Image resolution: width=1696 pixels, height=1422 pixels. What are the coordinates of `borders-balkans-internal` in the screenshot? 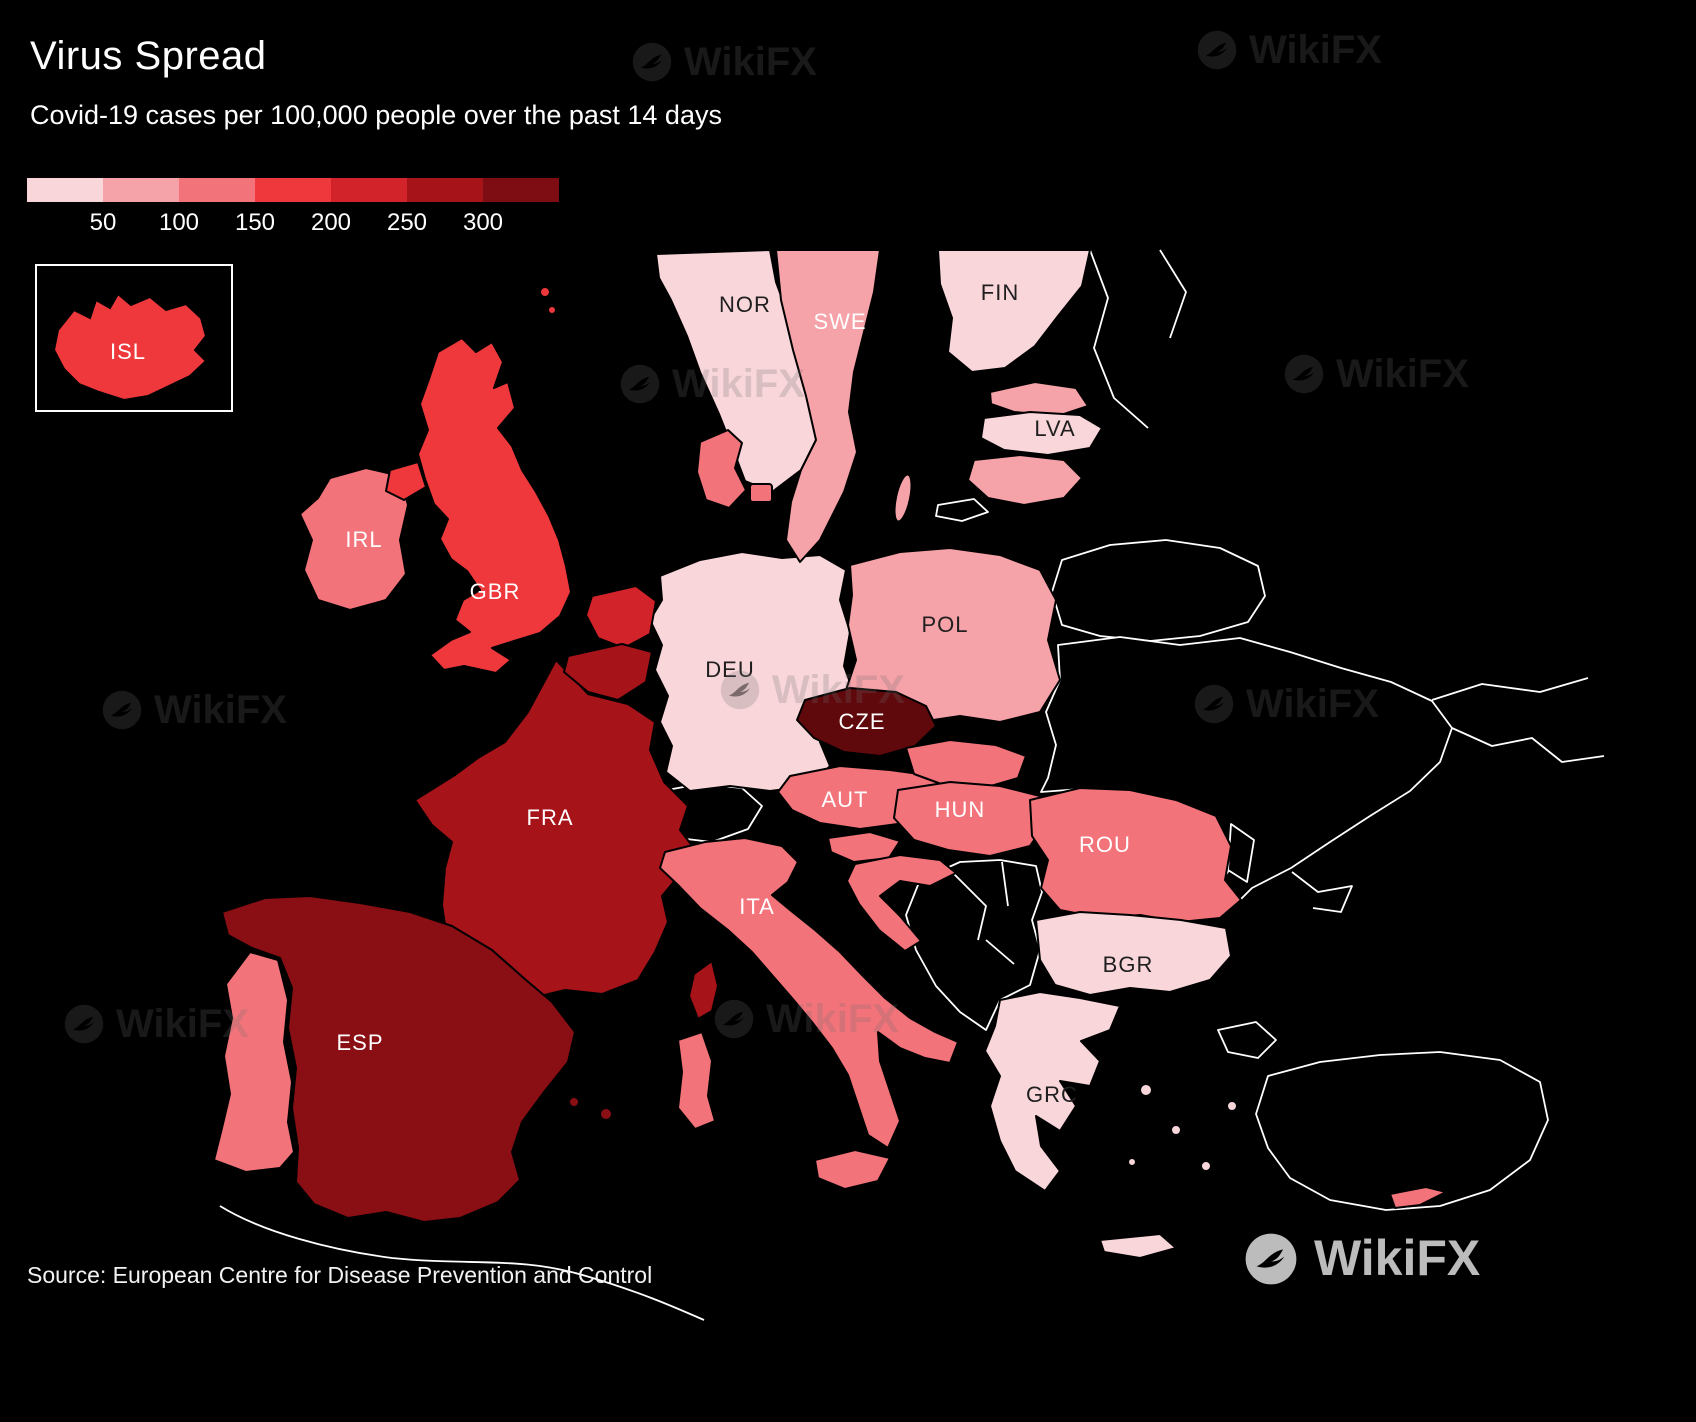 It's located at (983, 913).